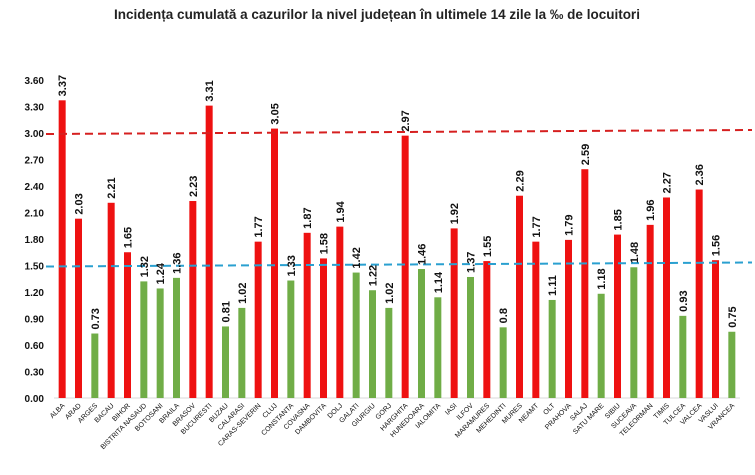  What do you see at coordinates (470, 337) in the screenshot?
I see `bar-ilfov` at bounding box center [470, 337].